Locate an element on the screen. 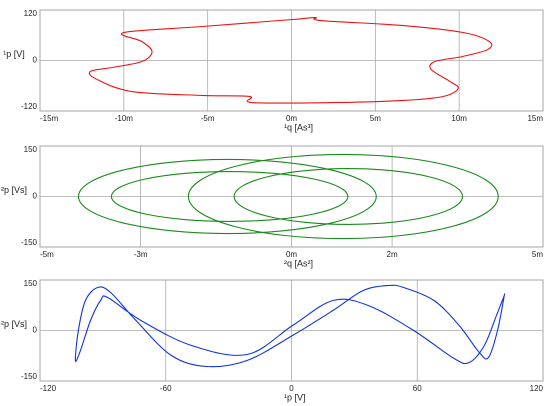  y-tick-label: -120 is located at coordinates (29, 106).